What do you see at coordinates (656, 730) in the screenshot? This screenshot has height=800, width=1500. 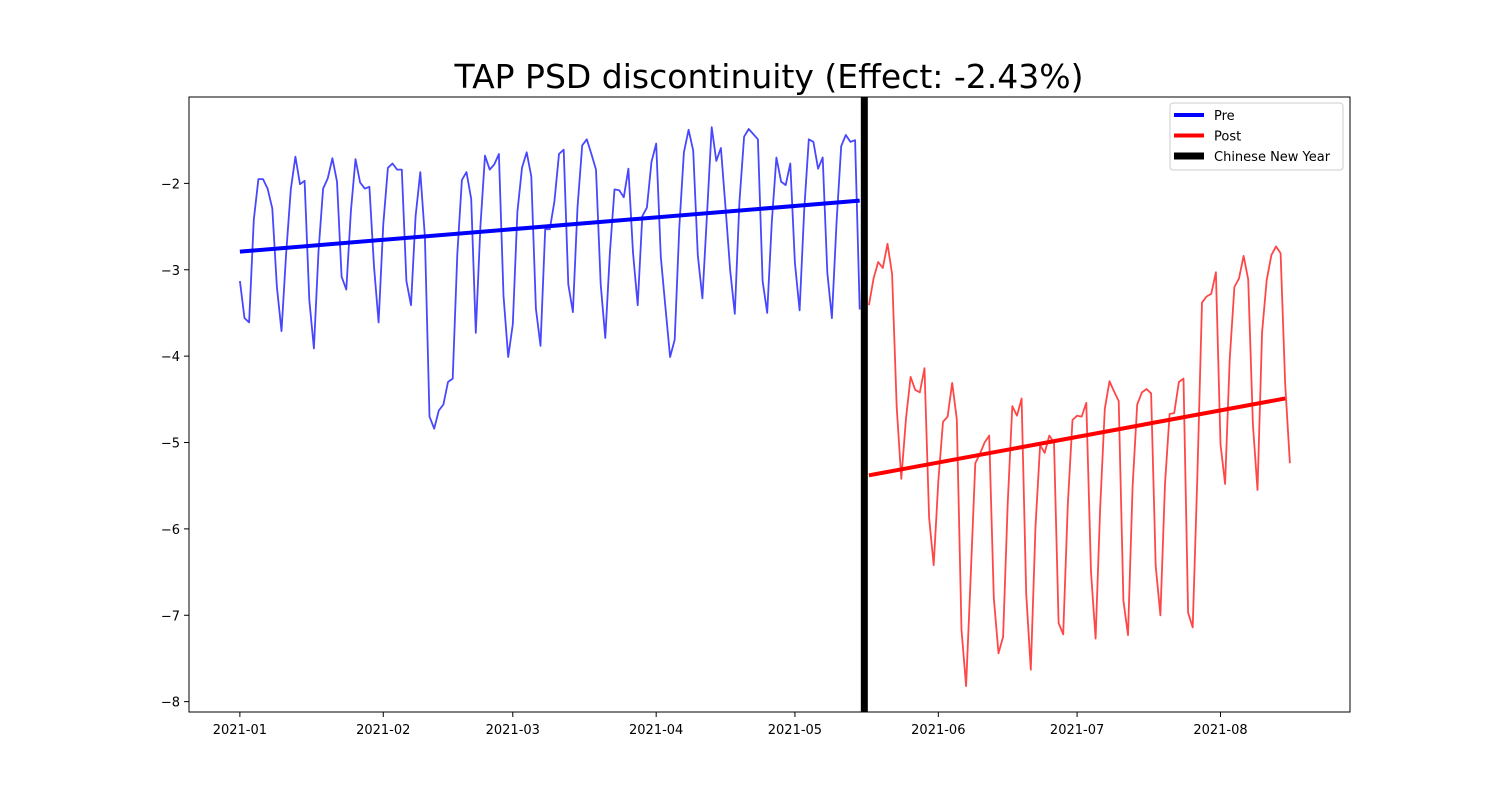 I see `x-tick-label: 2021-04` at bounding box center [656, 730].